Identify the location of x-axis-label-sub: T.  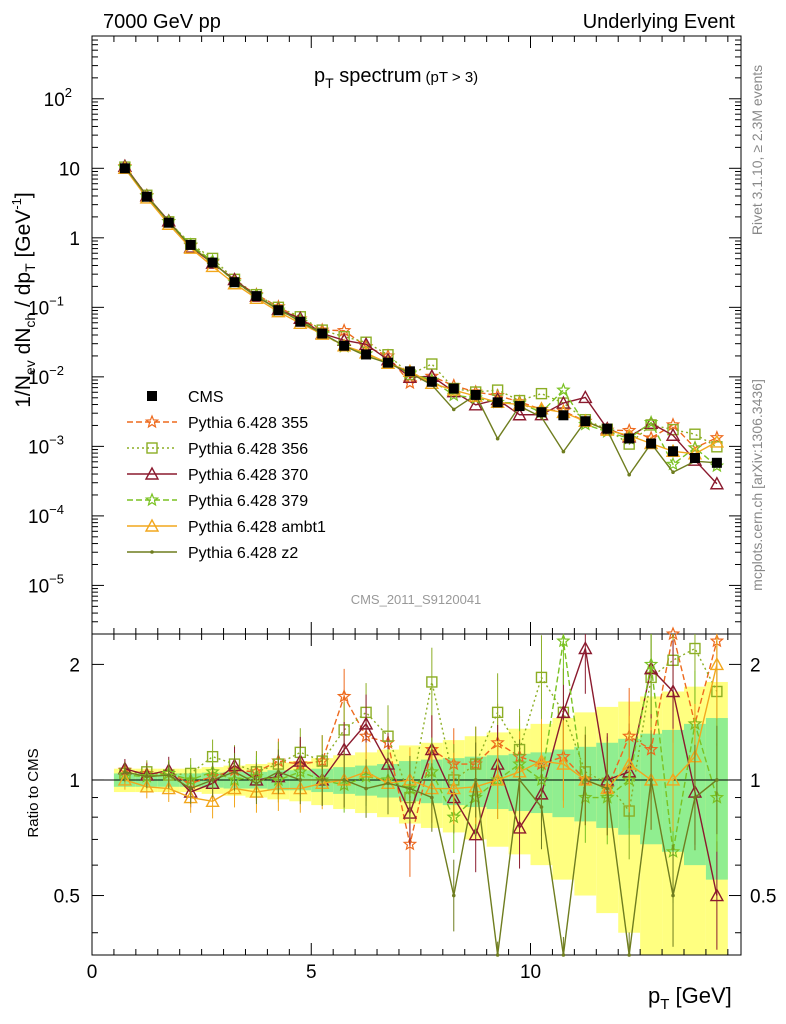
(664, 1004).